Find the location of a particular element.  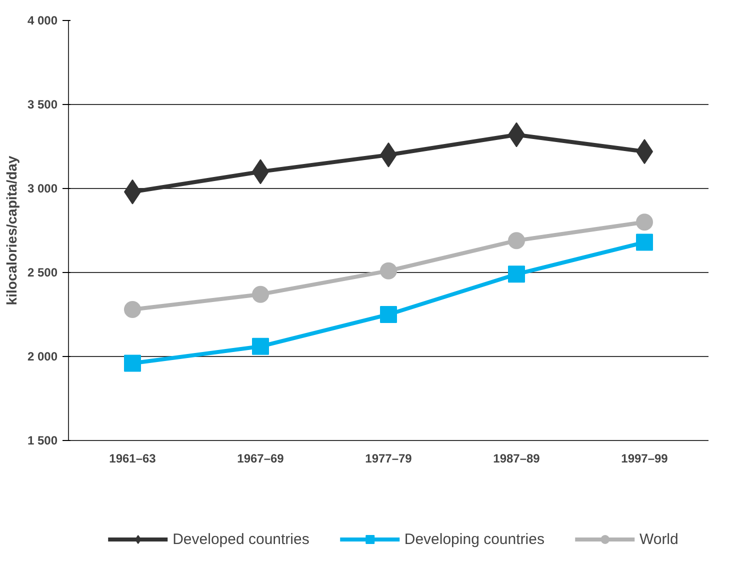

x-tick-label: 1961–63 is located at coordinates (132, 459).